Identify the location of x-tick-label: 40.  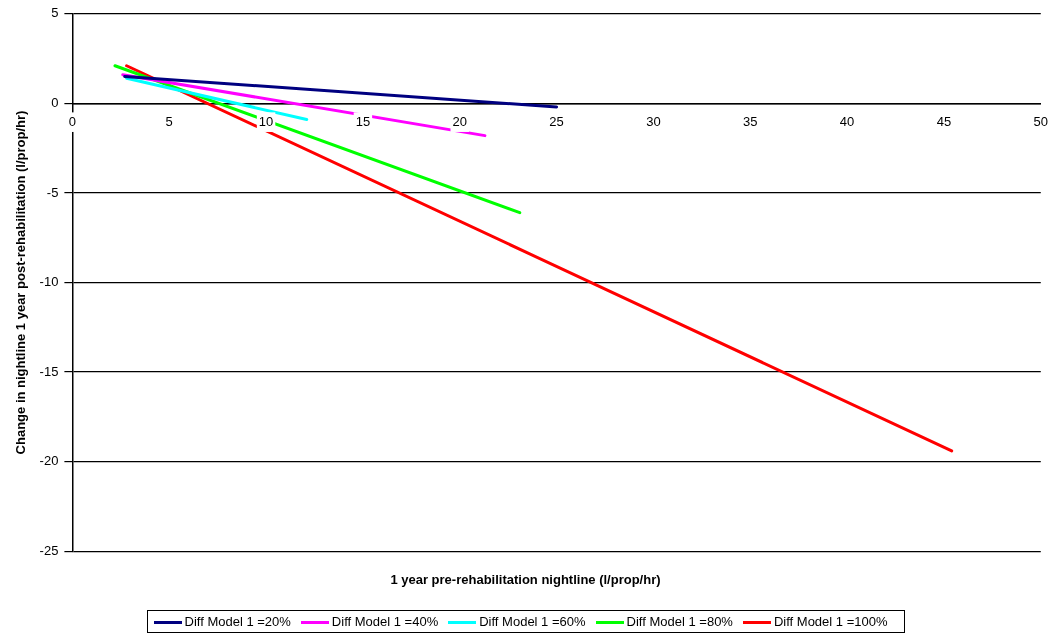
(847, 121).